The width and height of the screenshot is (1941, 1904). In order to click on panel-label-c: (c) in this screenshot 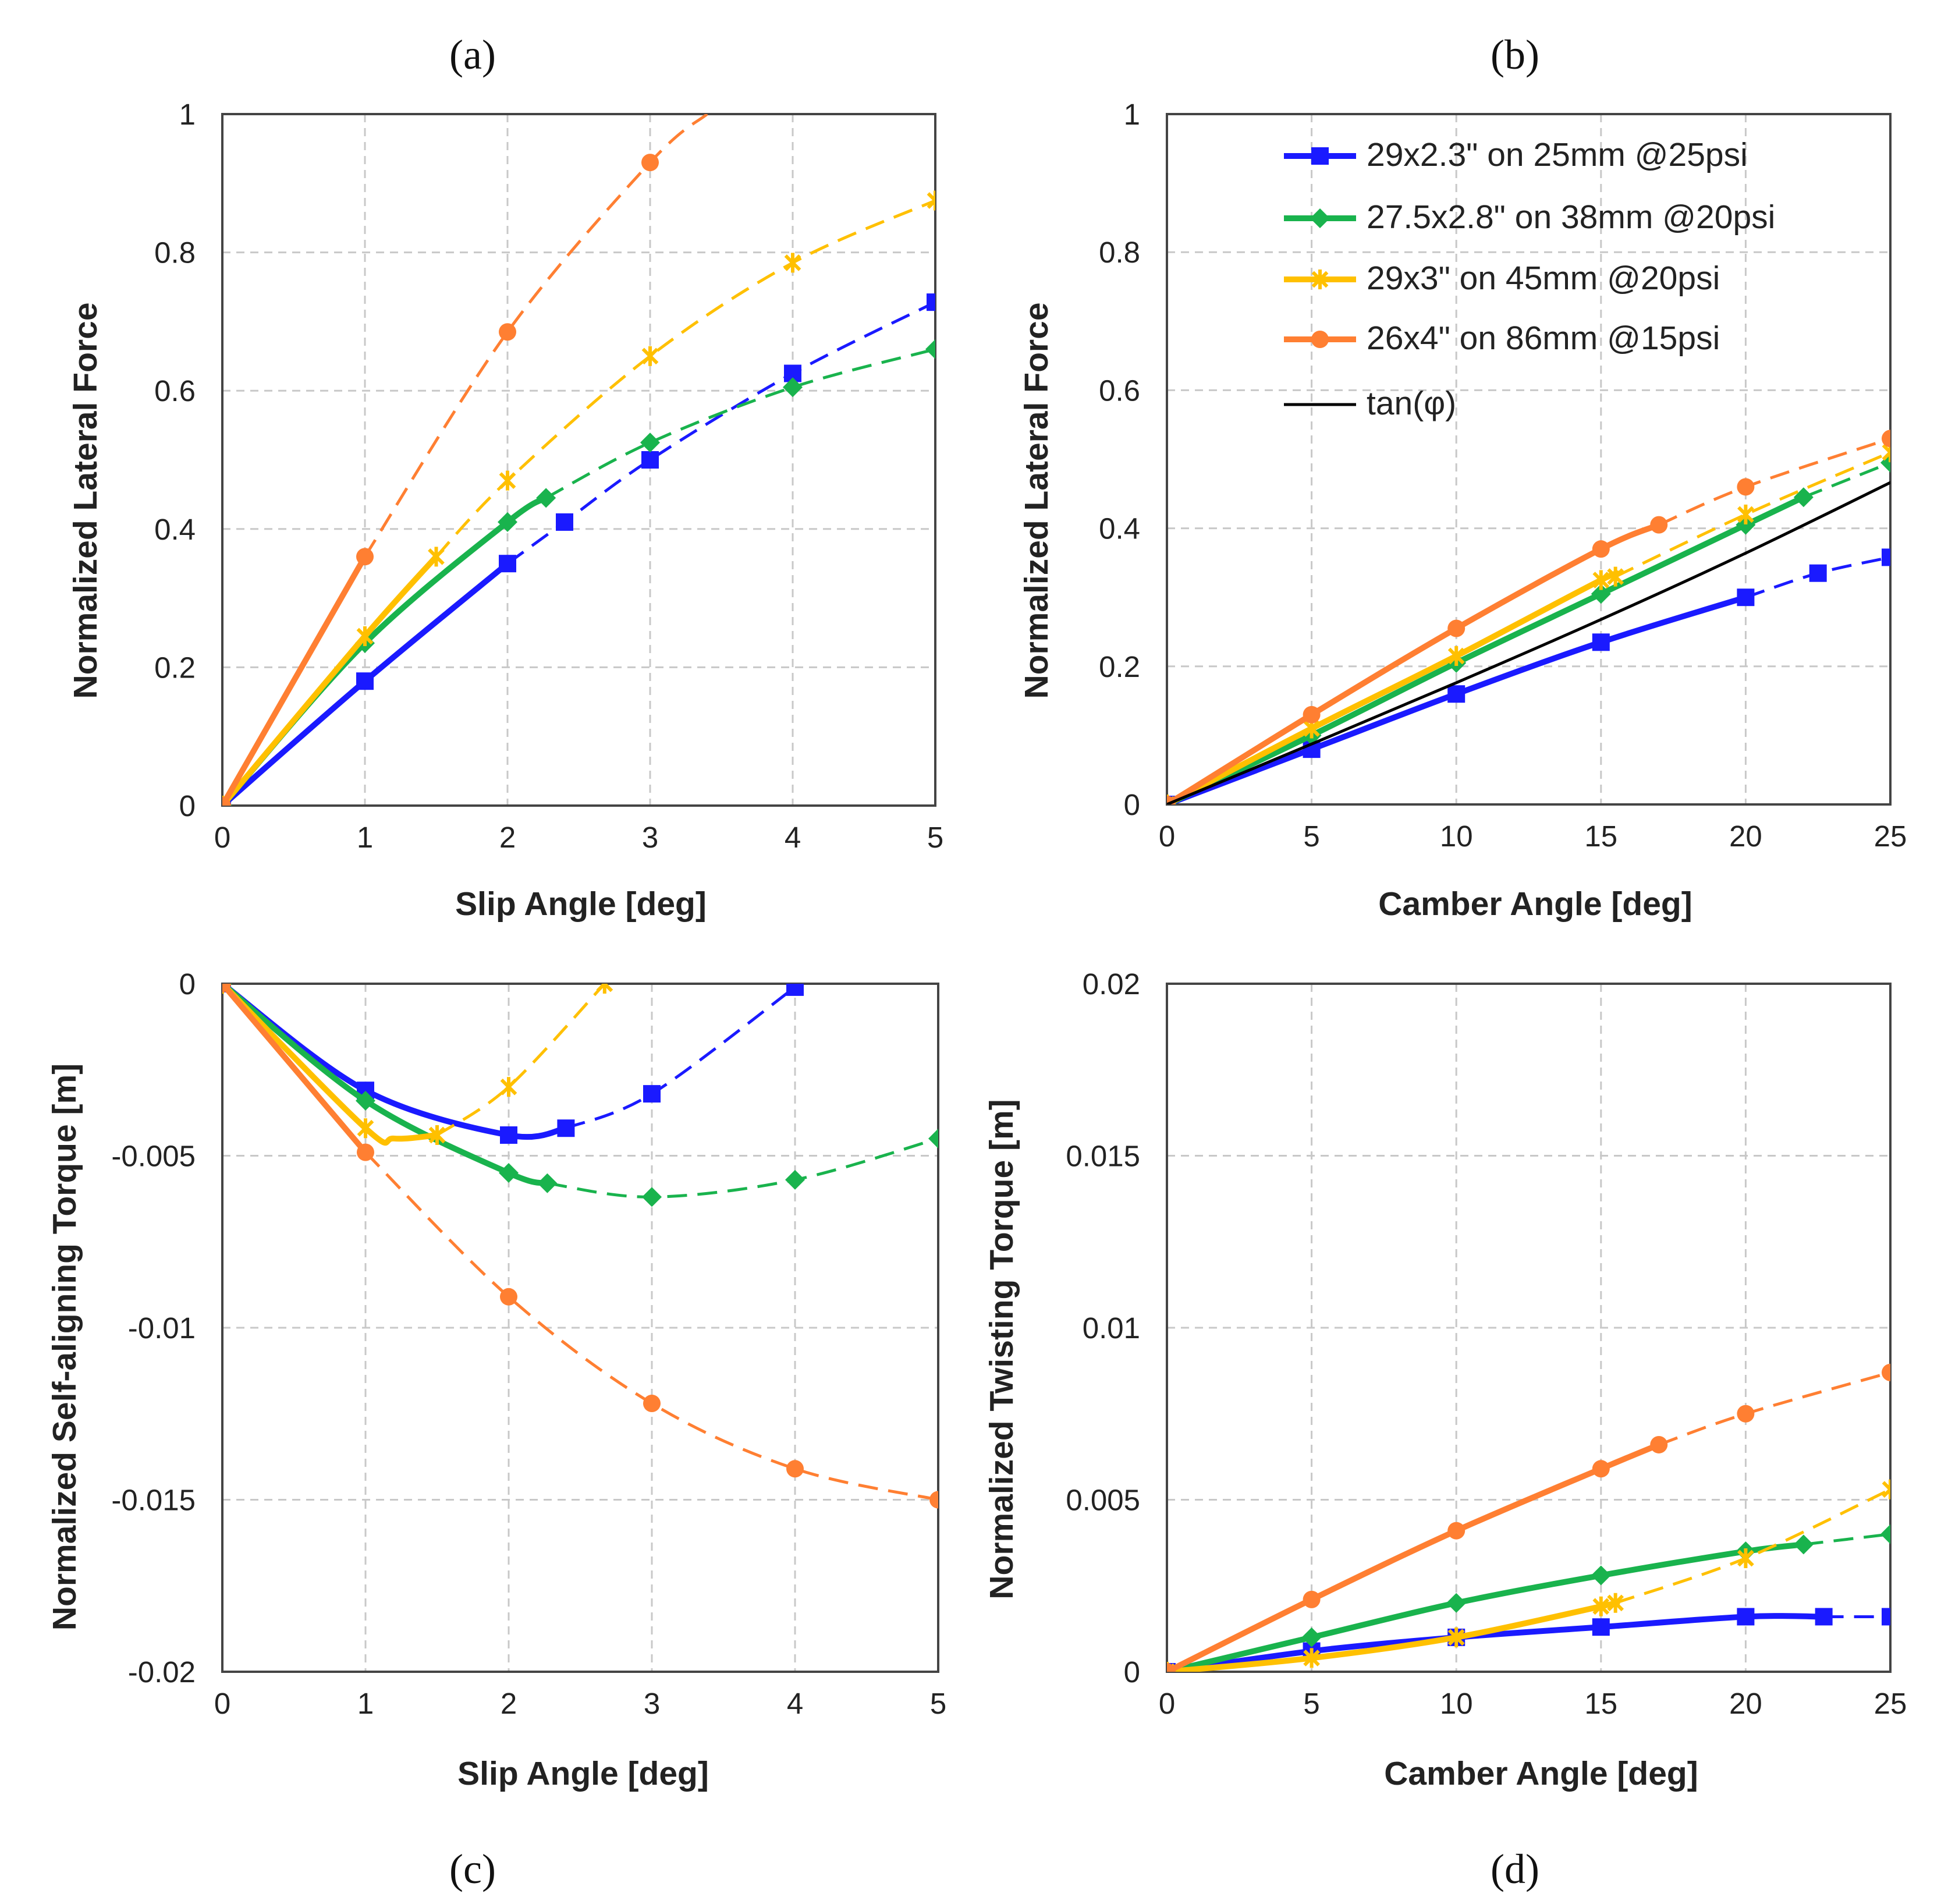, I will do `click(472, 1869)`.